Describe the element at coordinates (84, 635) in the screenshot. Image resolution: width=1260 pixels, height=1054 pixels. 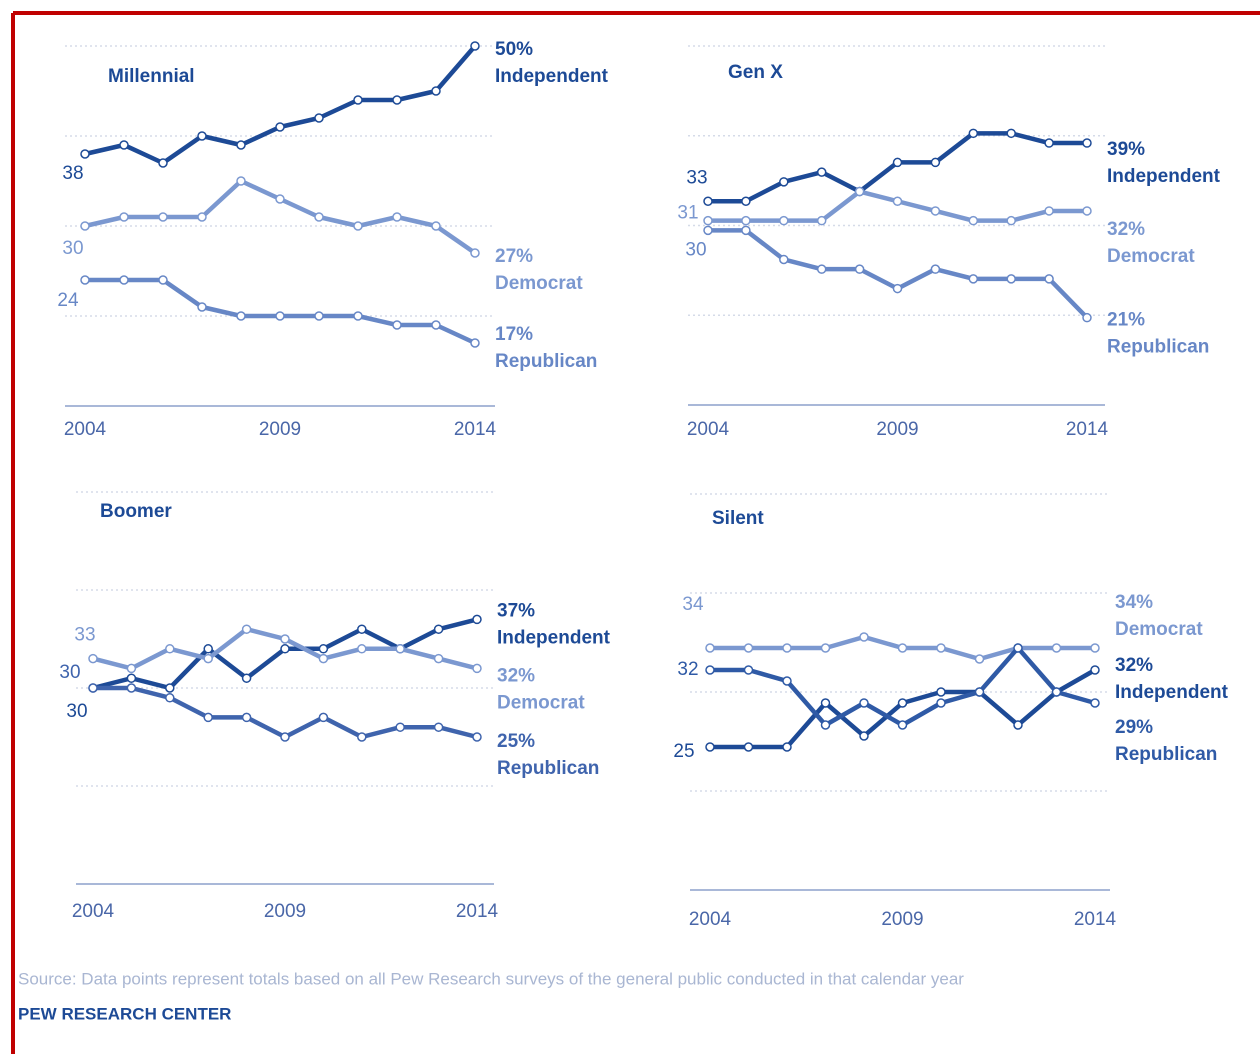
I see `start-label: 33` at that location.